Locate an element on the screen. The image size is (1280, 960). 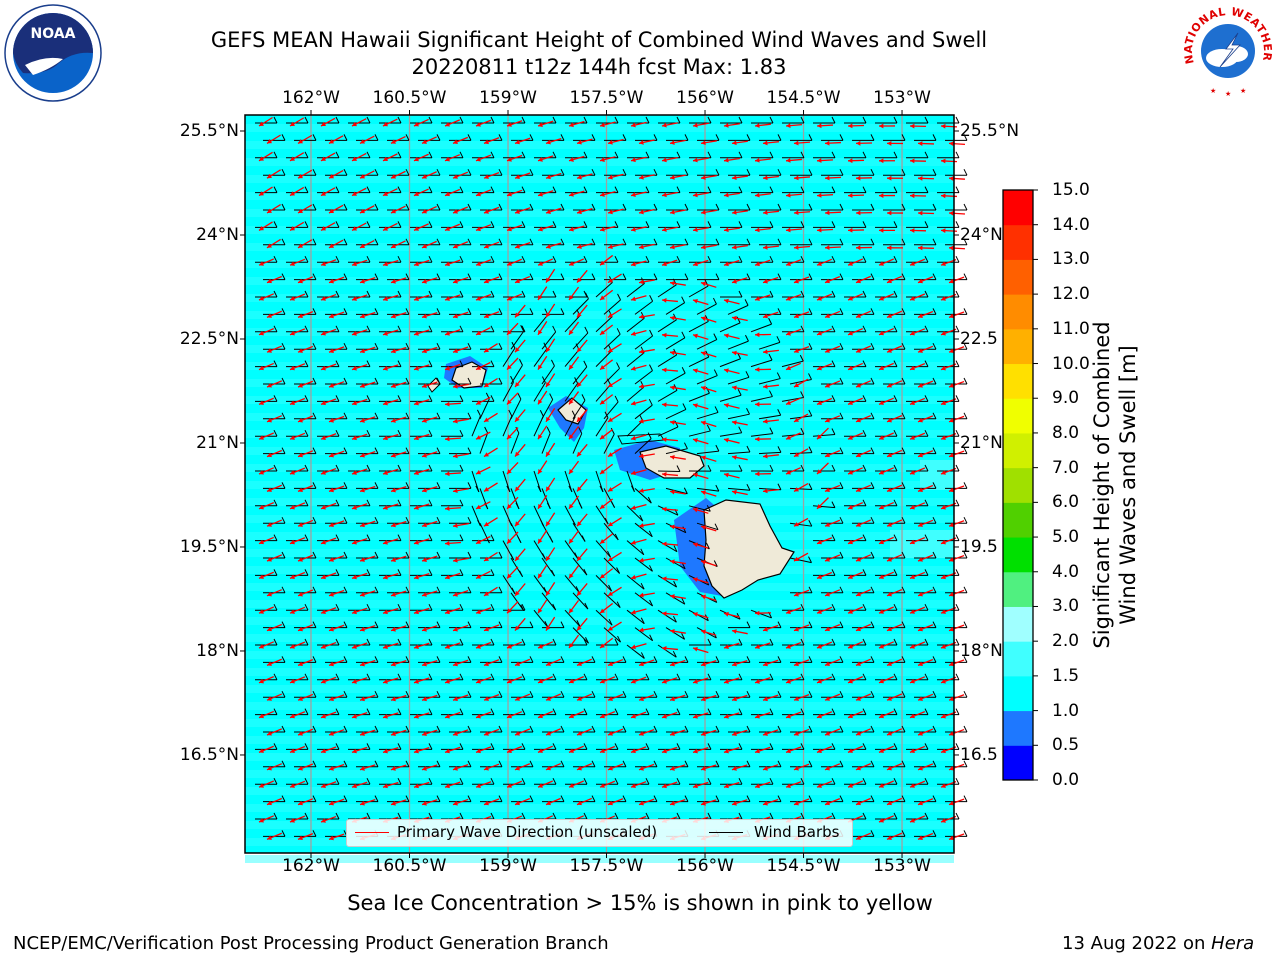
wind-barb-legend-label: Wind Barbs is located at coordinates (797, 832).